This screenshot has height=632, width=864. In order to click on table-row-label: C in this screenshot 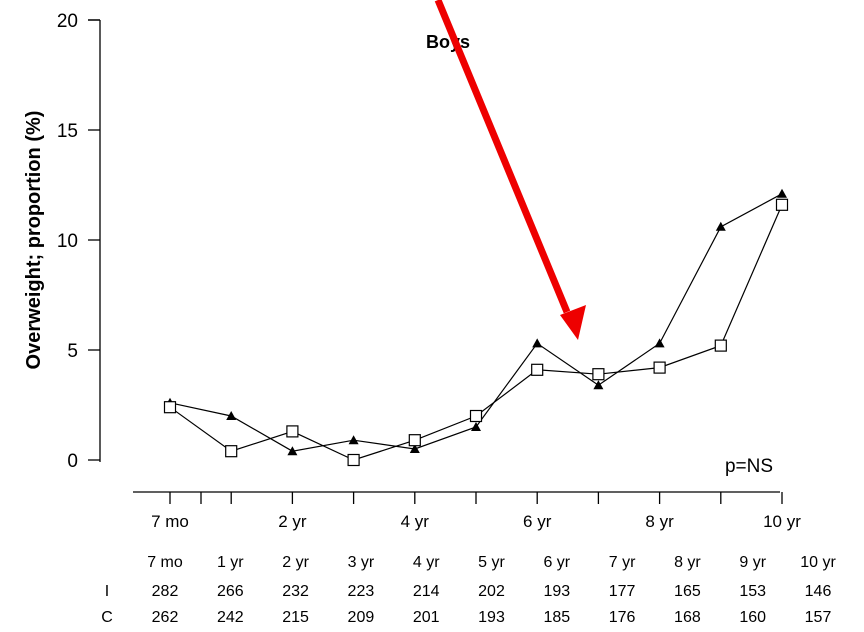, I will do `click(107, 617)`.